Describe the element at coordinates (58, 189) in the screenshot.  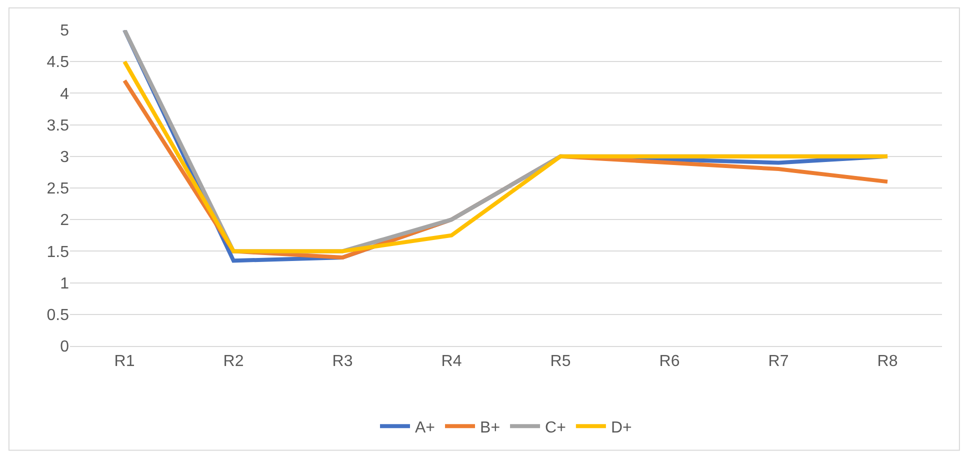
I see `y-tick-label: 2.5` at that location.